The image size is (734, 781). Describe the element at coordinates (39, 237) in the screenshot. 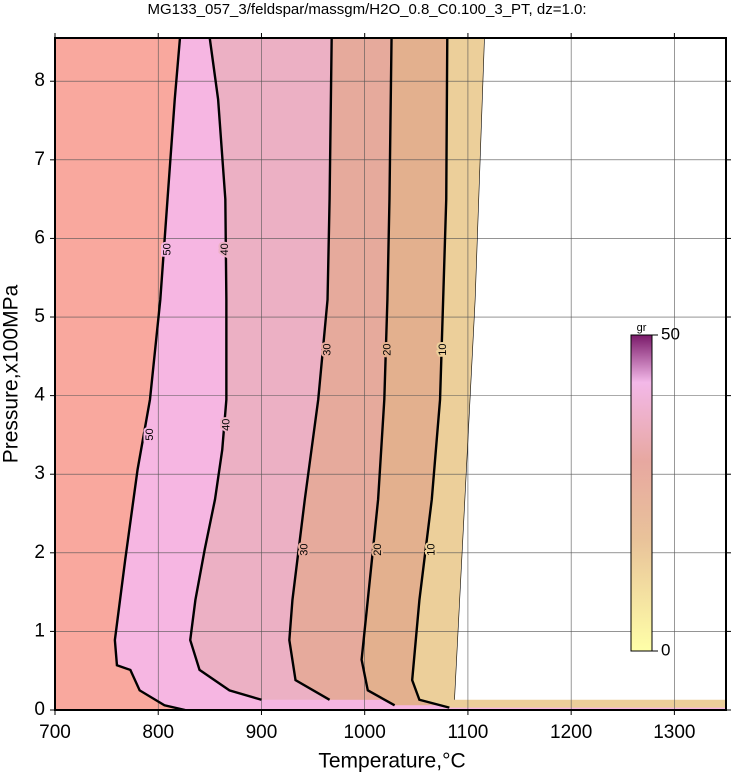

I see `y-tick-label: 6` at that location.